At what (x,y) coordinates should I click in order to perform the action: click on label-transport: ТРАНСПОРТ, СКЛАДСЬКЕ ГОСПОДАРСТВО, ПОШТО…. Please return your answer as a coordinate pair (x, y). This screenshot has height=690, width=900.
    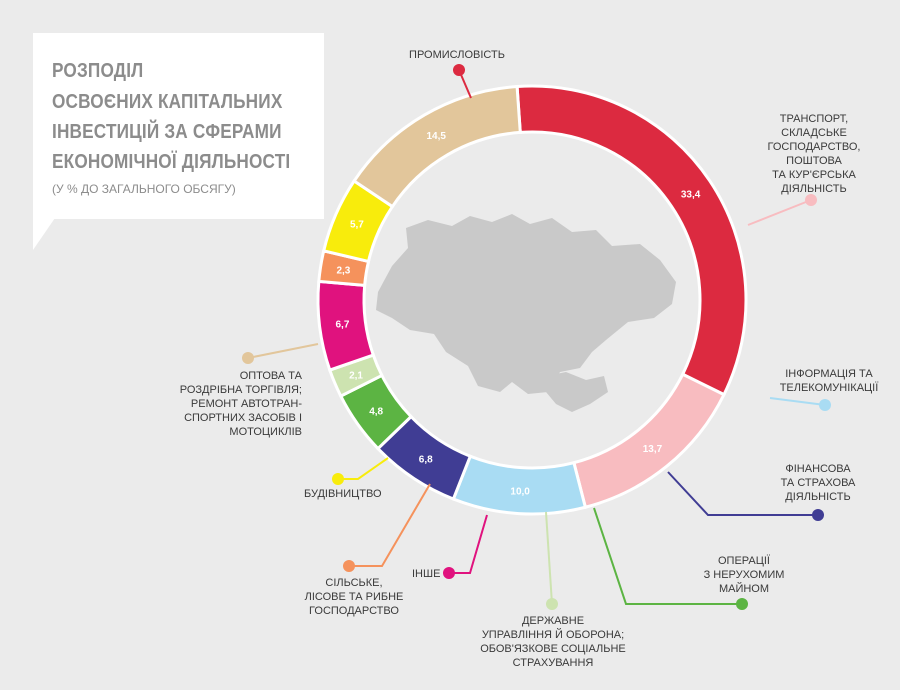
    Looking at the image, I should click on (814, 154).